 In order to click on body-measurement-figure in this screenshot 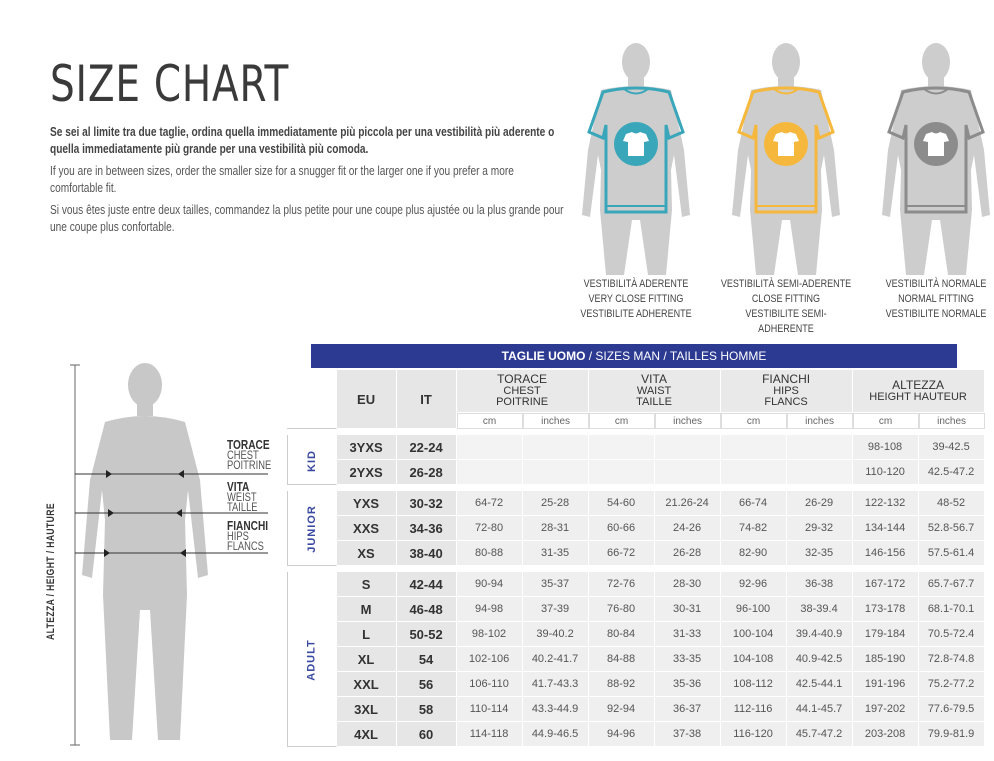, I will do `click(169, 554)`.